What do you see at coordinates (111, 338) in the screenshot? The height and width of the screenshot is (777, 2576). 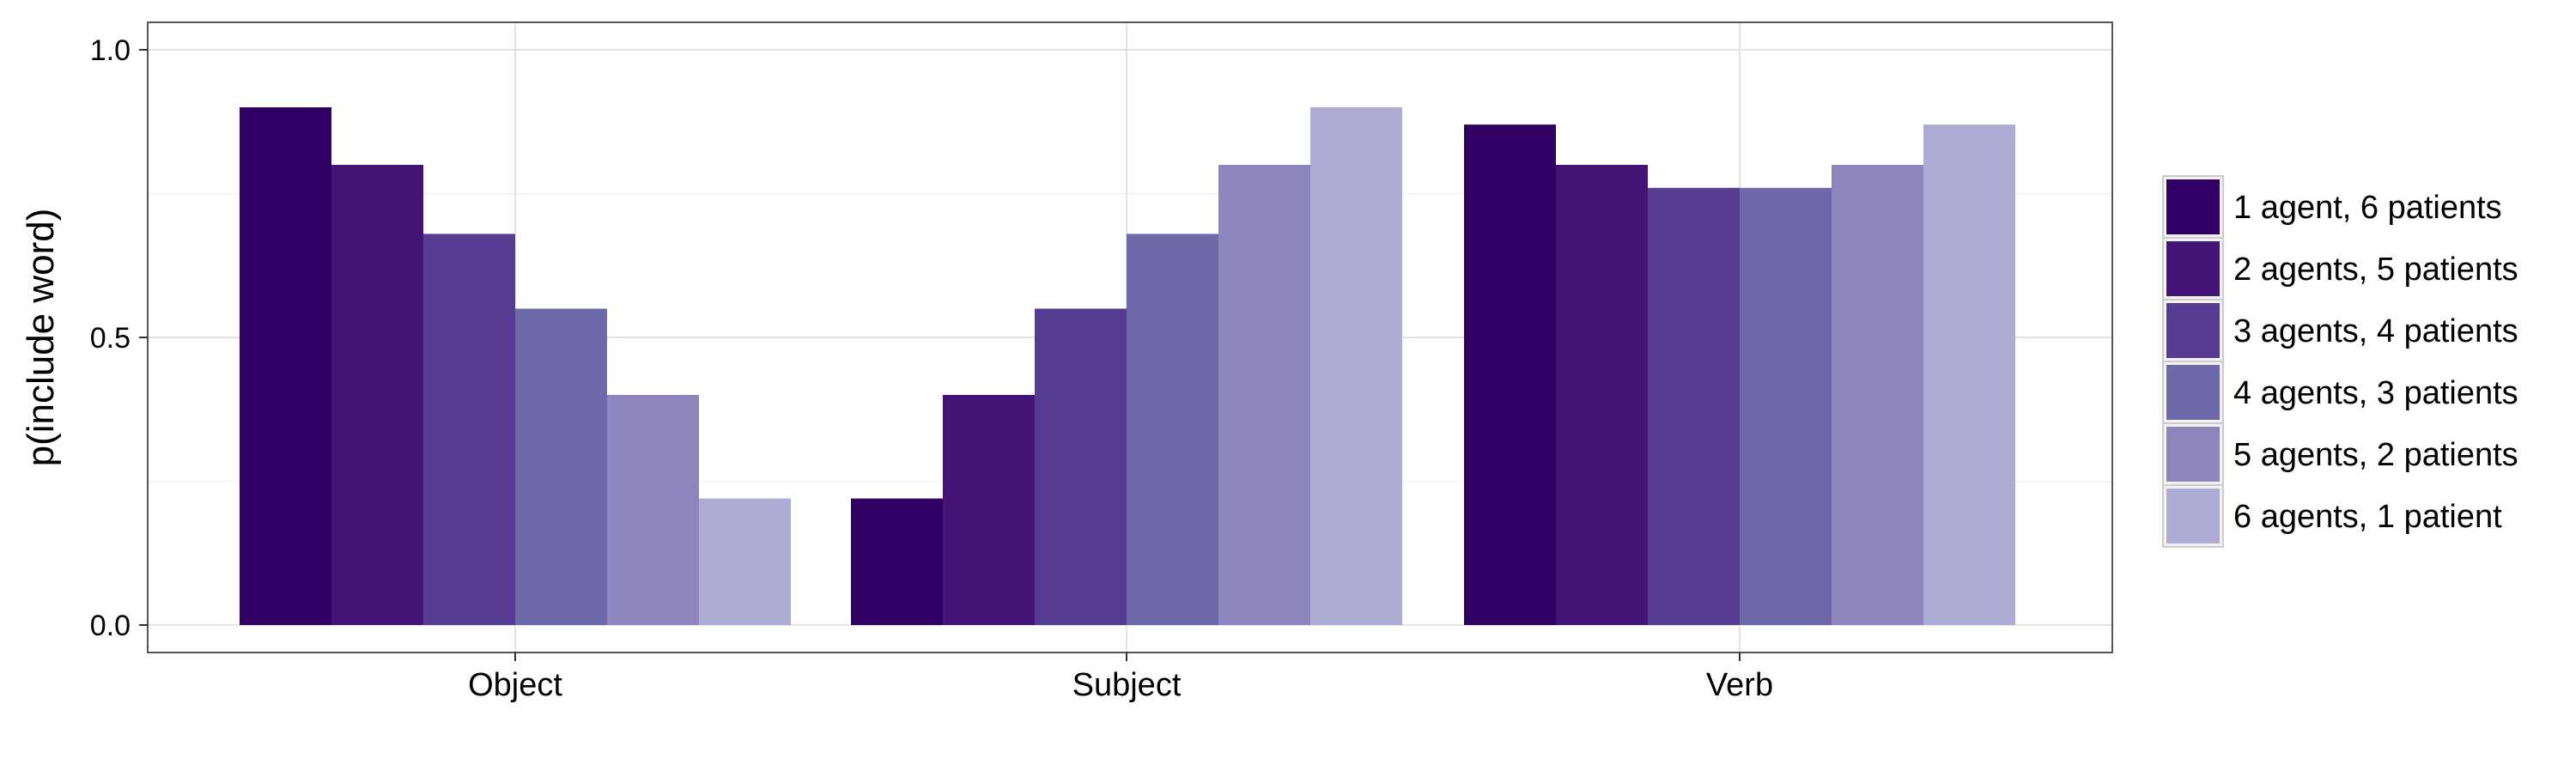 I see `y-tick-label: 0.5` at bounding box center [111, 338].